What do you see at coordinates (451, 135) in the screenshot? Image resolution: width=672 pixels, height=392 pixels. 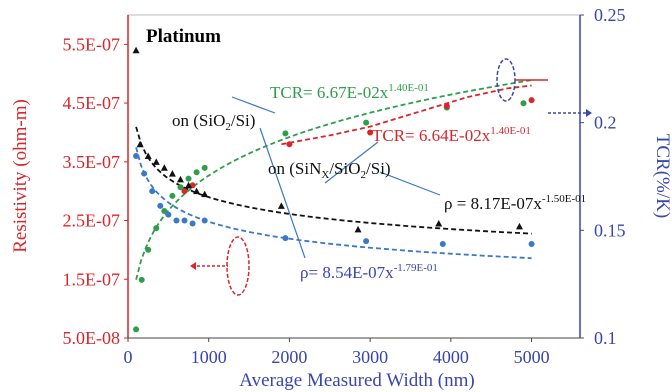 I see `red-fit-equation: TCR= 6.64E-02x1.40E-01` at bounding box center [451, 135].